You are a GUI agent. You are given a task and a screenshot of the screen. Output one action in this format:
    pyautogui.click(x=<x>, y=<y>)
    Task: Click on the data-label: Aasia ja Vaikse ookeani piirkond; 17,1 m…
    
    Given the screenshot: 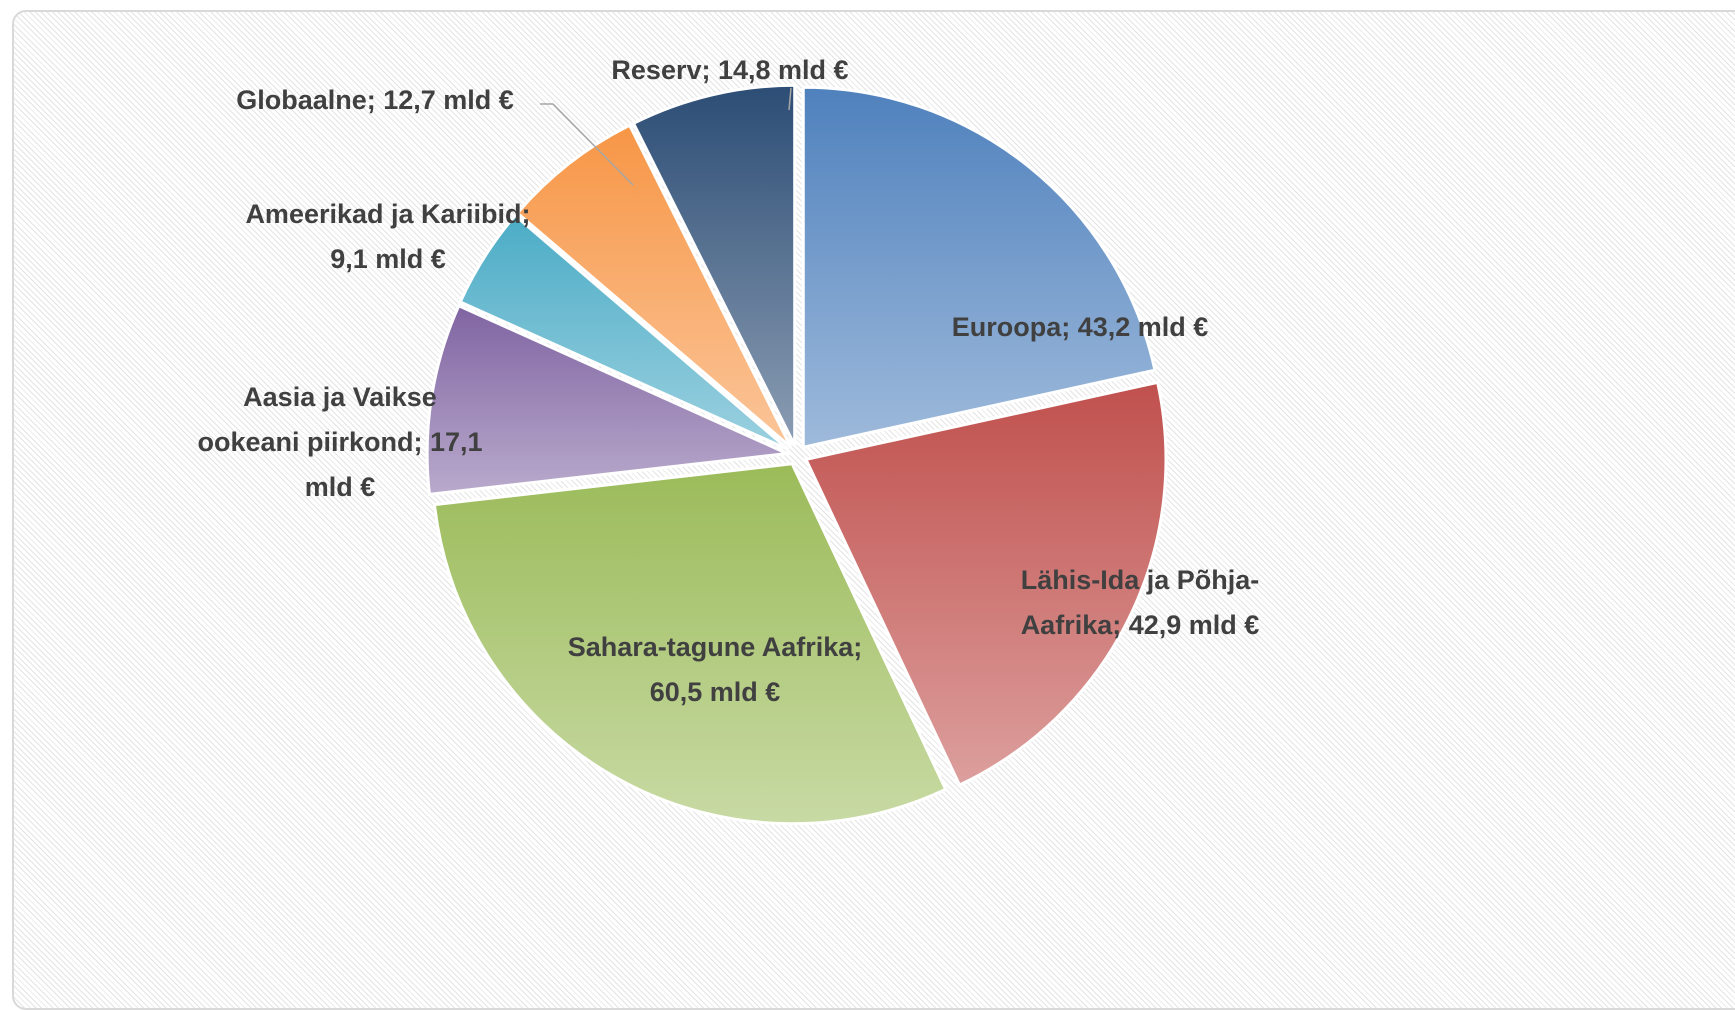 What is the action you would take?
    pyautogui.click(x=340, y=442)
    